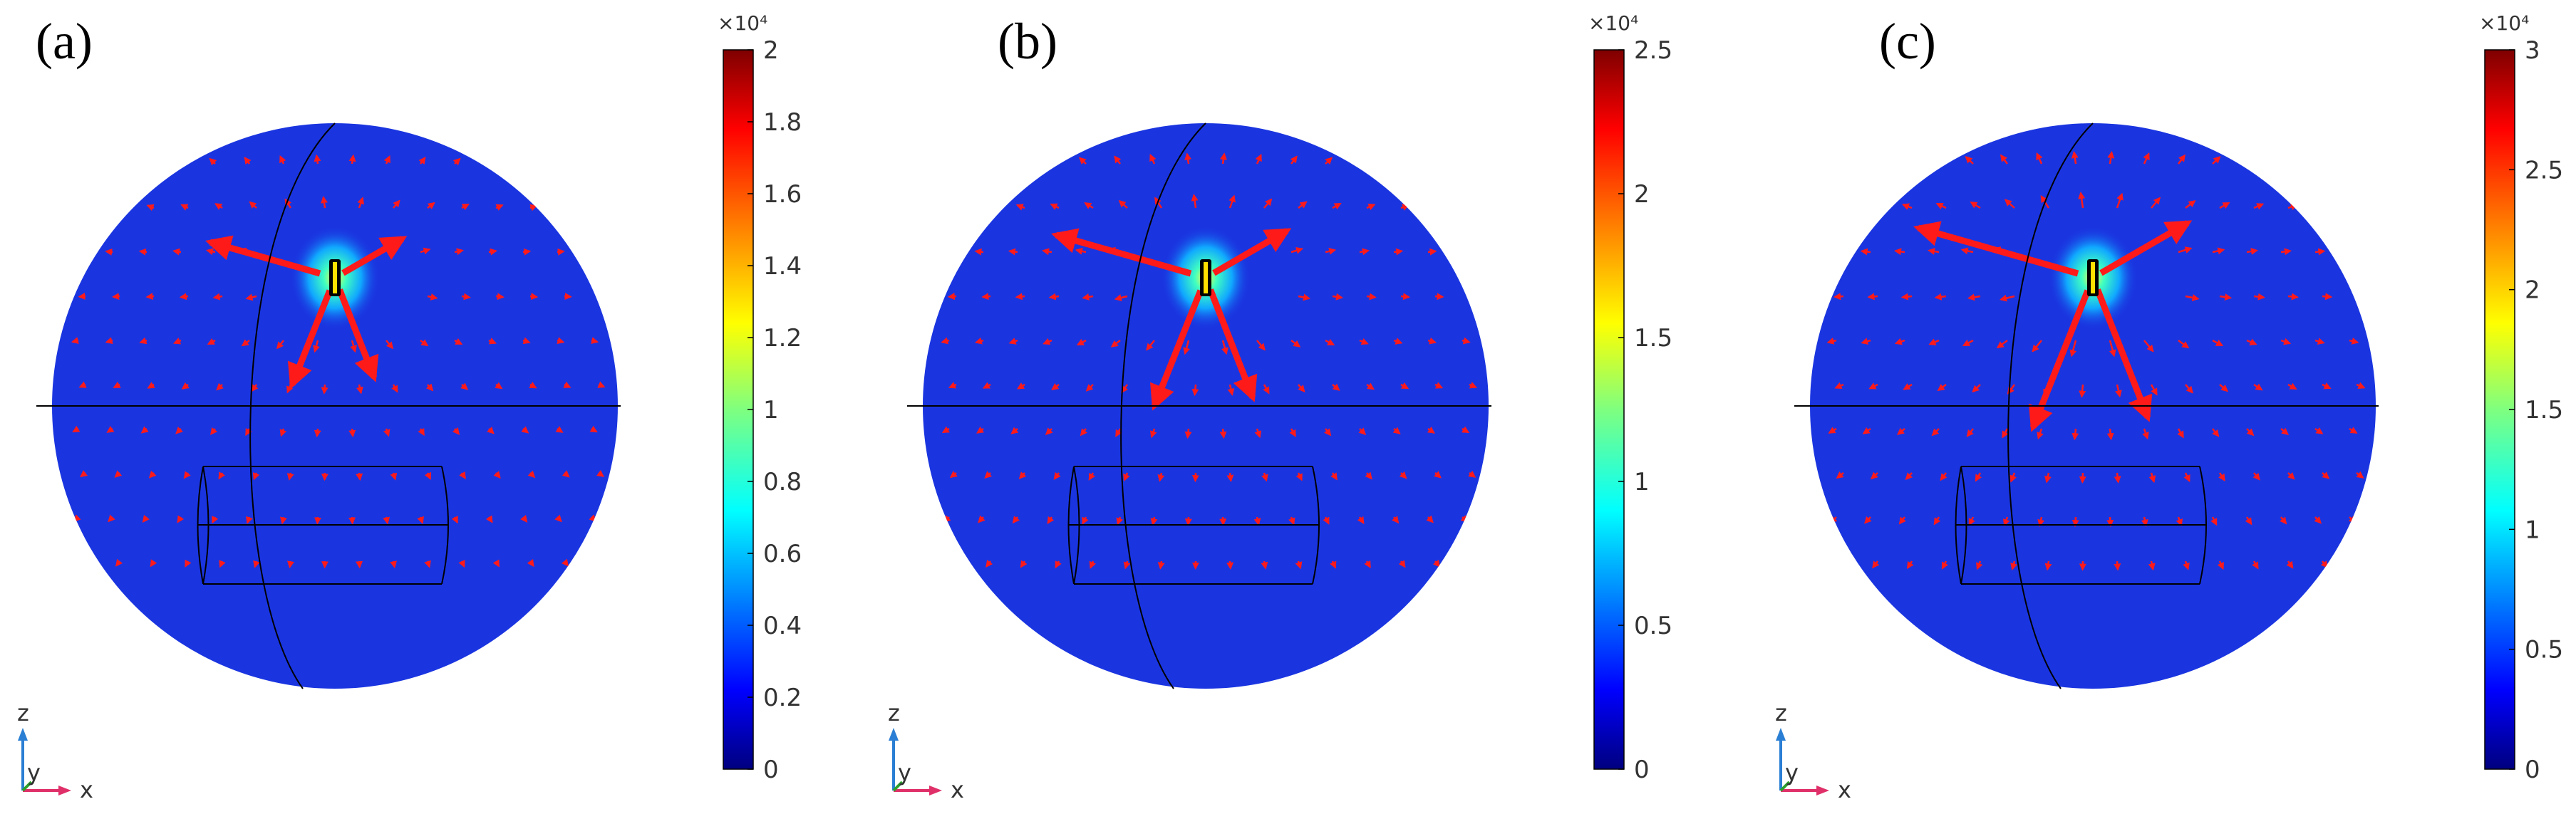 The height and width of the screenshot is (819, 2576). What do you see at coordinates (894, 734) in the screenshot?
I see `z-arrowhead` at bounding box center [894, 734].